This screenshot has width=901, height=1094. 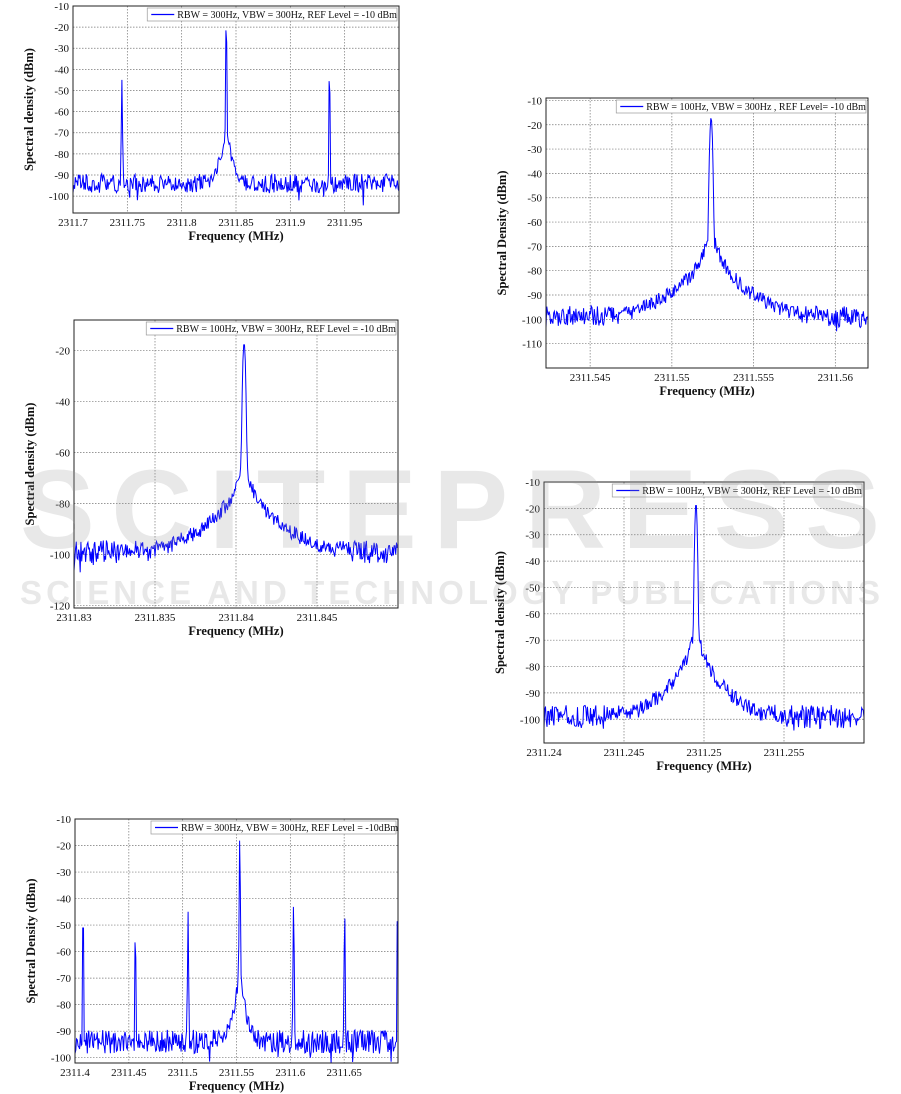 What do you see at coordinates (128, 223) in the screenshot?
I see `x-tick-label: 2311.75` at bounding box center [128, 223].